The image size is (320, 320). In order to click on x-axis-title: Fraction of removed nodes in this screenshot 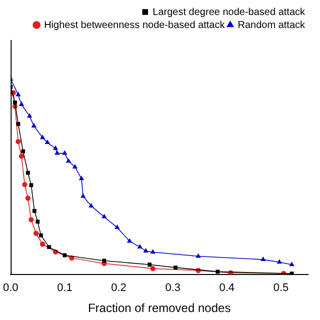, I will do `click(159, 308)`.